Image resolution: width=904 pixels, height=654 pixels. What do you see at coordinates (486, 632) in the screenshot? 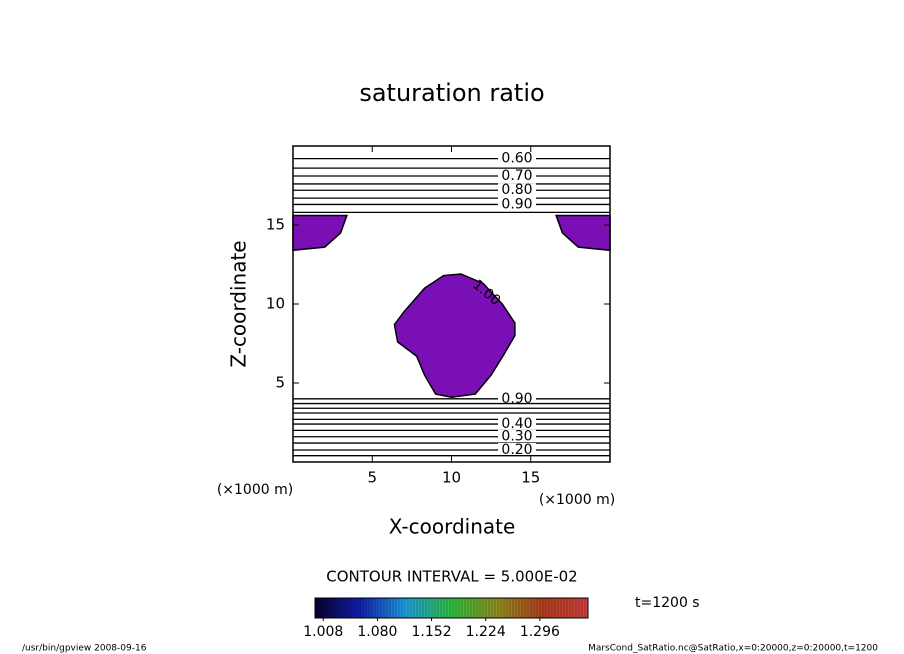
I see `colorbar-tick-label: 1.224` at bounding box center [486, 632].